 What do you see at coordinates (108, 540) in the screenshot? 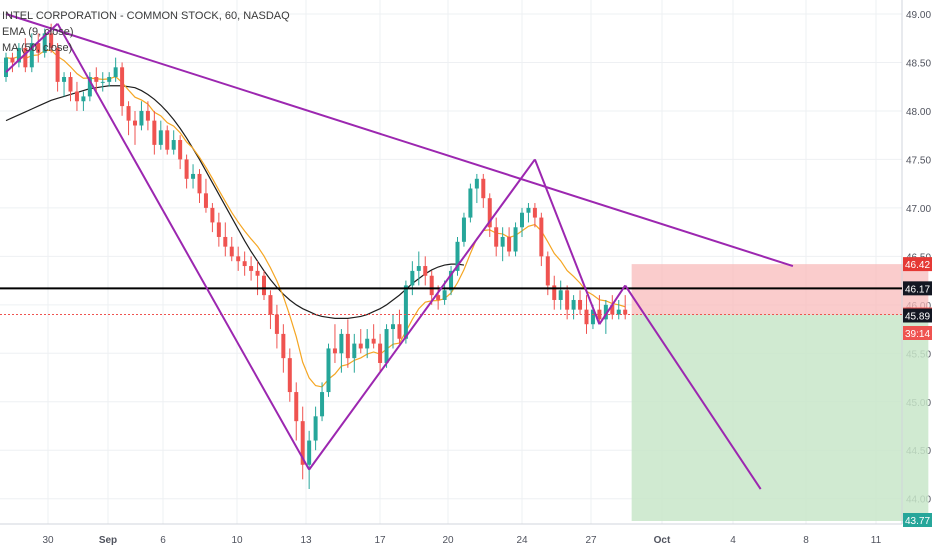
I see `x-tick-label: Sep` at bounding box center [108, 540].